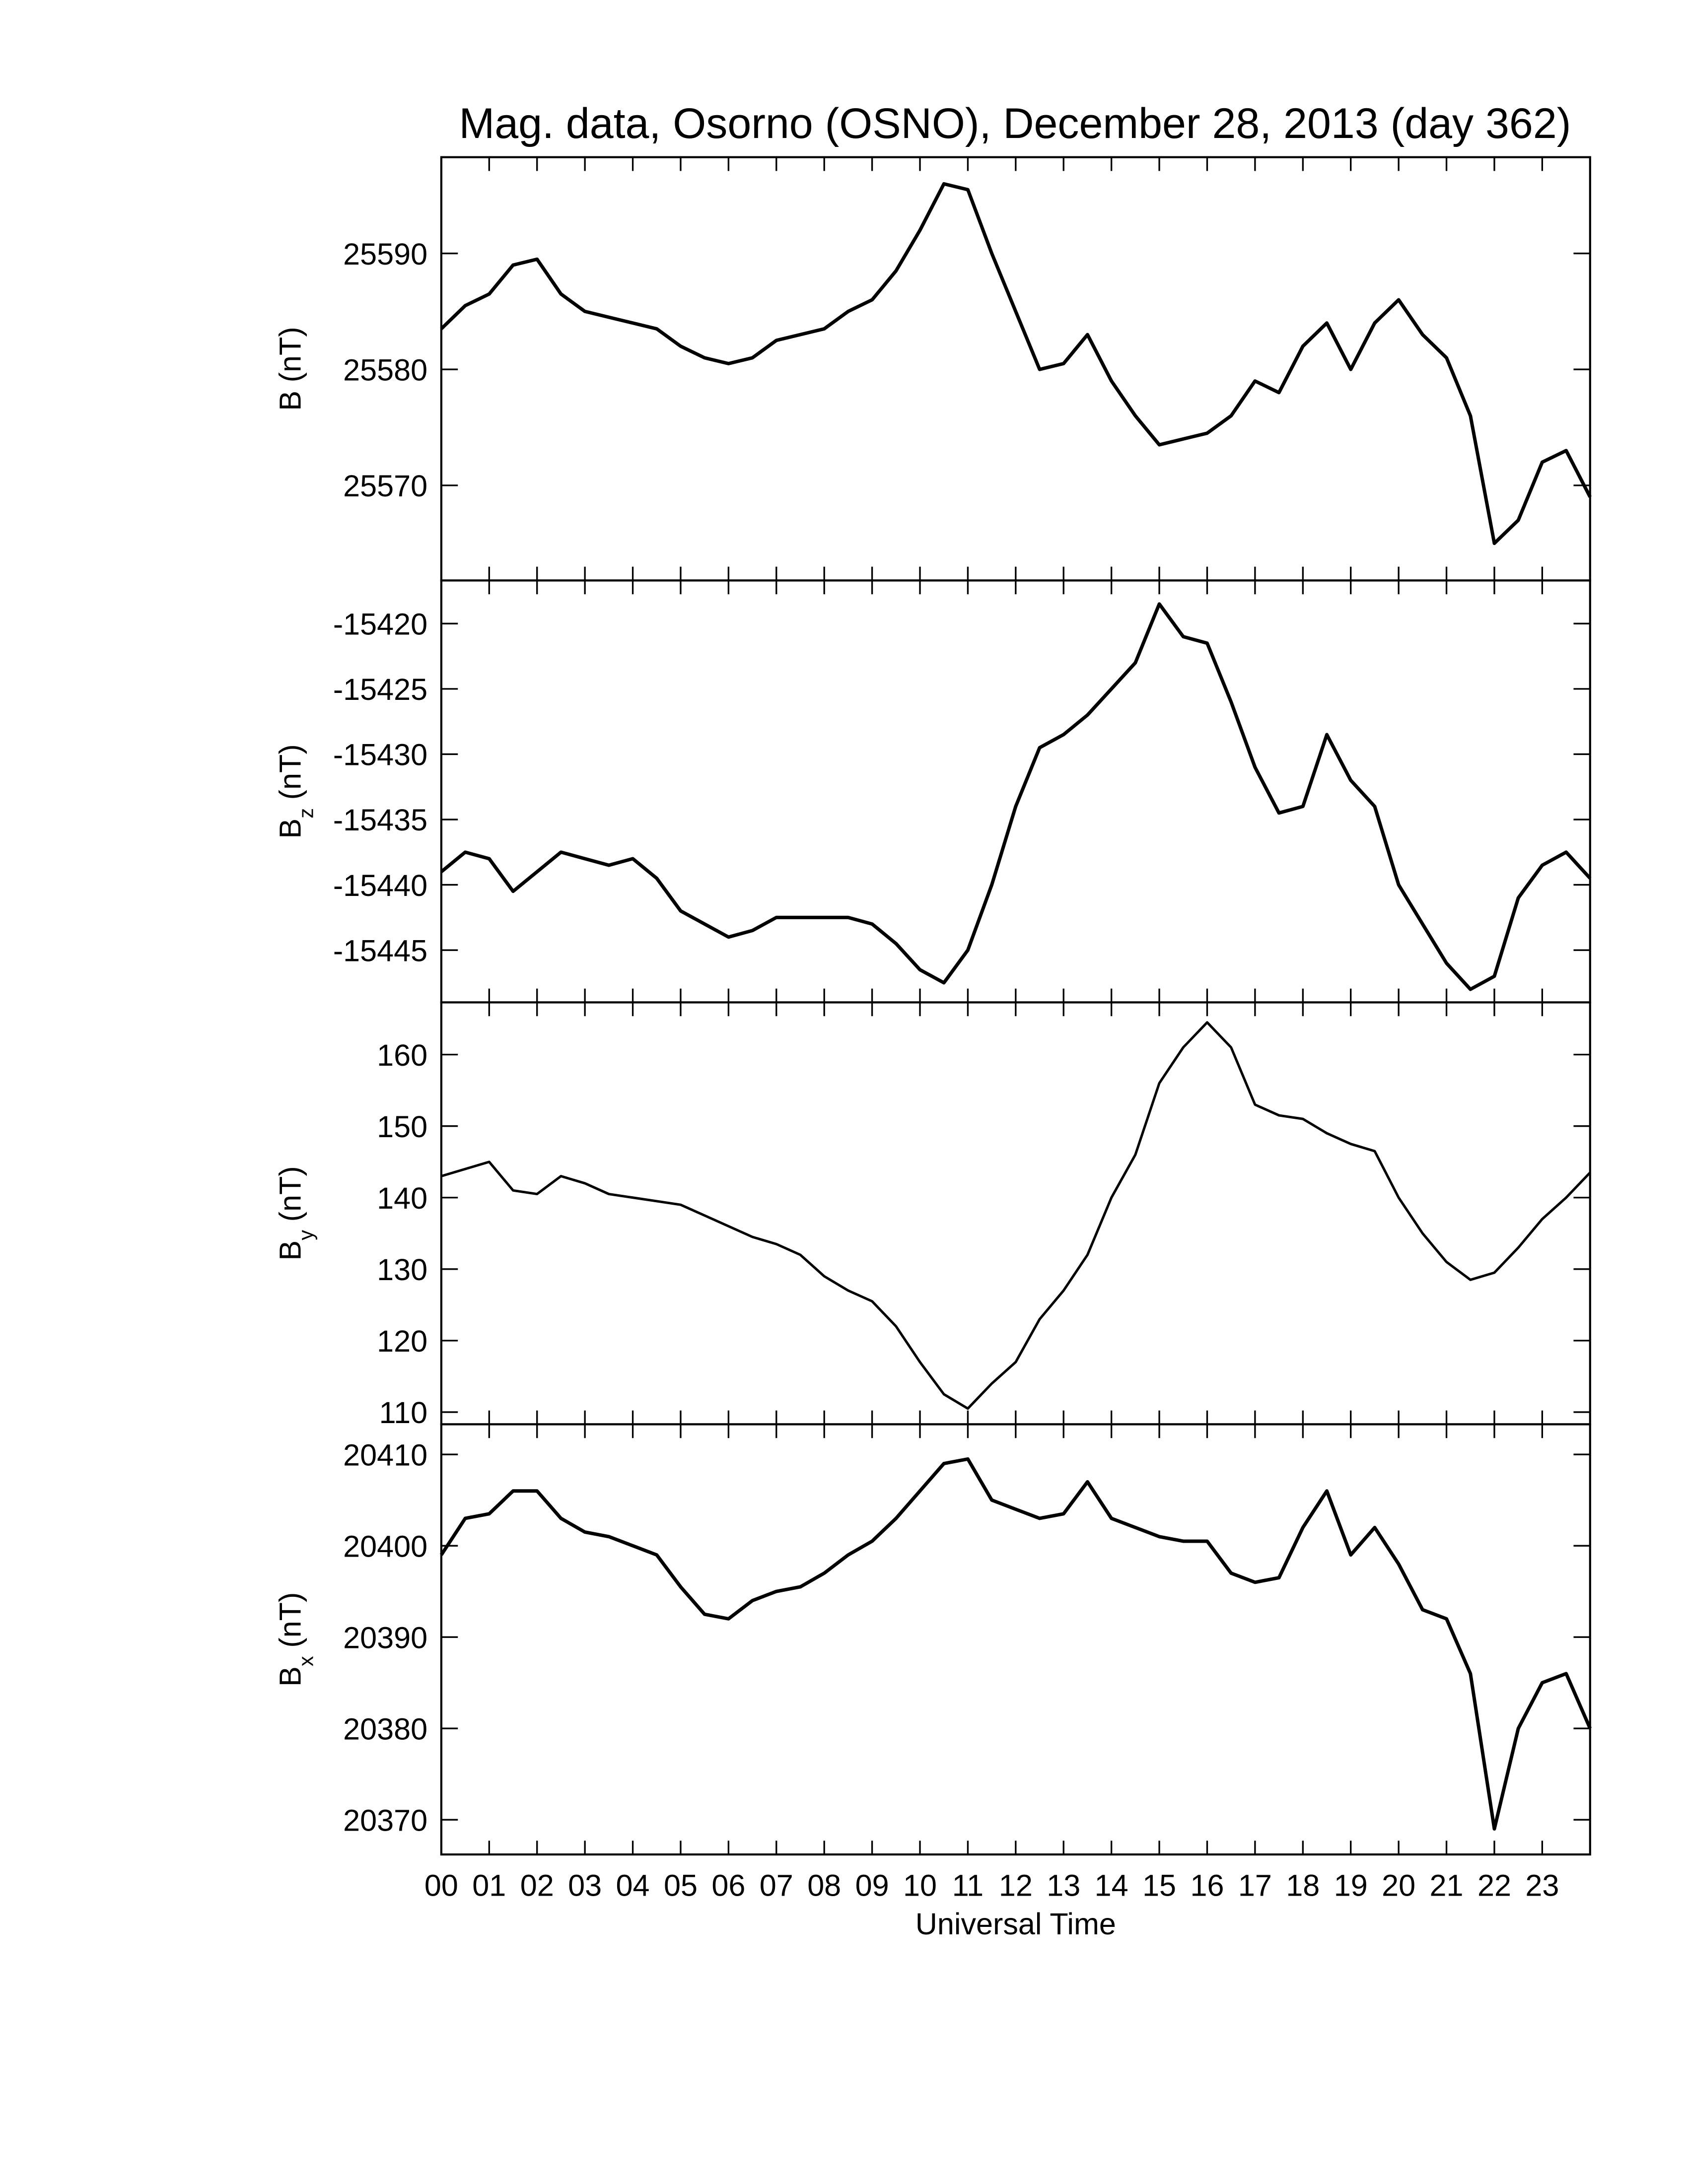 The width and height of the screenshot is (1688, 2184). I want to click on x-tick-label: 12, so click(1016, 1885).